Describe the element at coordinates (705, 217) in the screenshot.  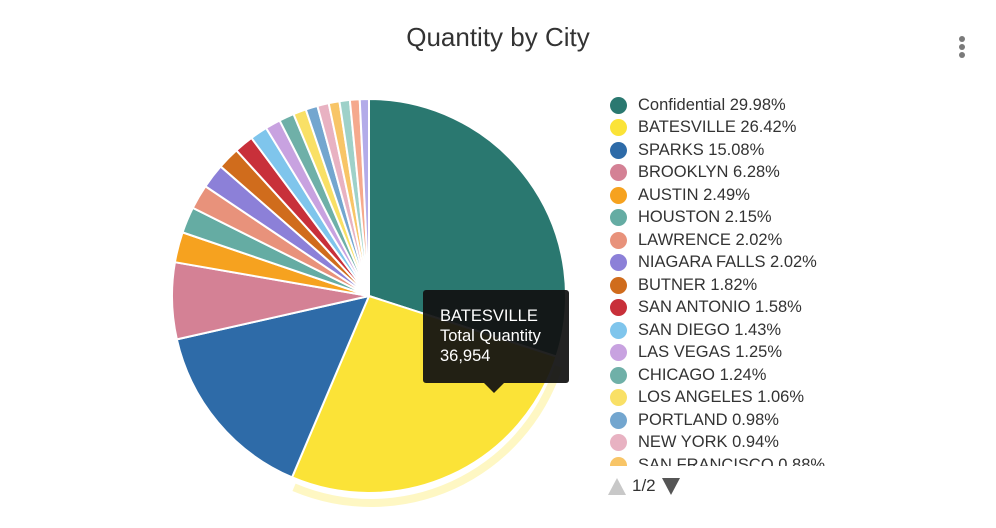
I see `legend-label: HOUSTON 2.15%` at that location.